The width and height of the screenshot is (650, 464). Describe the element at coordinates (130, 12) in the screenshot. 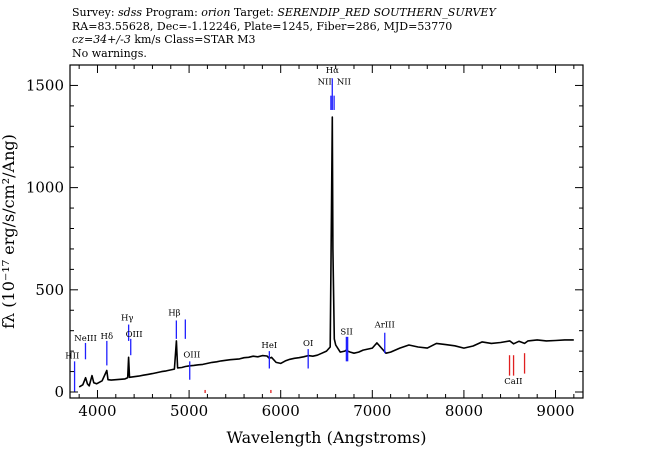

I see `survey-value: sdss` at that location.